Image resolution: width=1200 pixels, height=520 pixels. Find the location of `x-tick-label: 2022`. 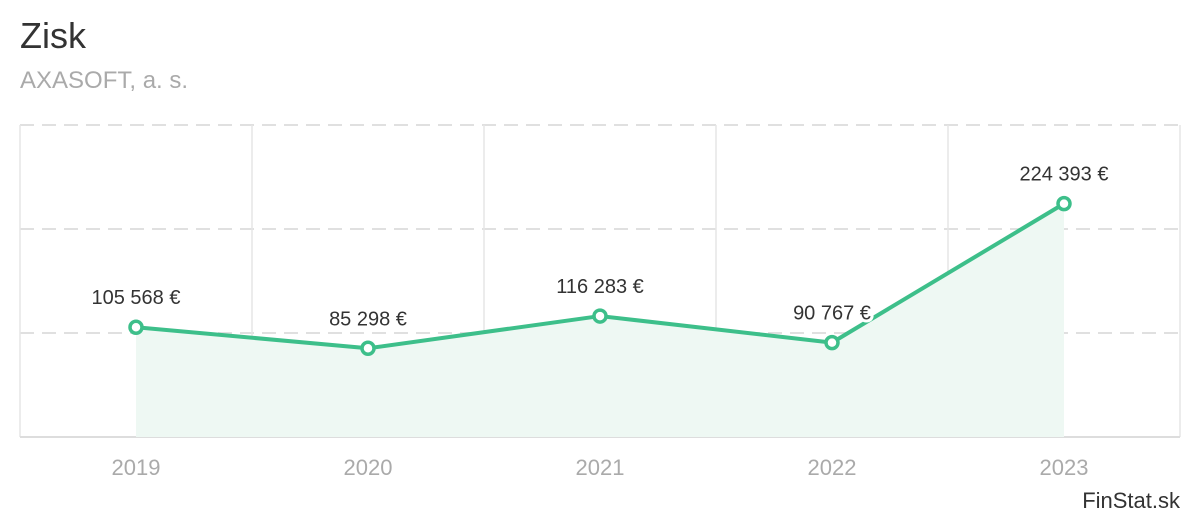

x-tick-label: 2022 is located at coordinates (832, 467).